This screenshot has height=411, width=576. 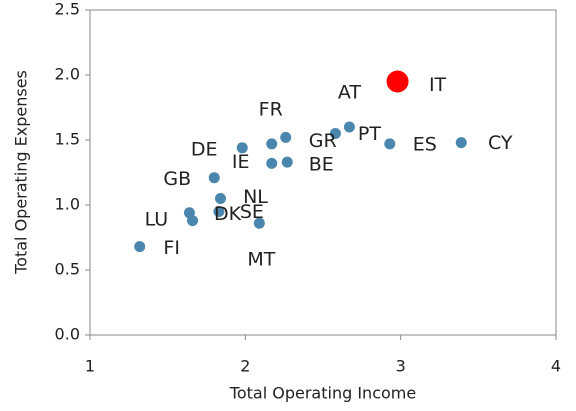 What do you see at coordinates (157, 219) in the screenshot?
I see `point-label: LU` at bounding box center [157, 219].